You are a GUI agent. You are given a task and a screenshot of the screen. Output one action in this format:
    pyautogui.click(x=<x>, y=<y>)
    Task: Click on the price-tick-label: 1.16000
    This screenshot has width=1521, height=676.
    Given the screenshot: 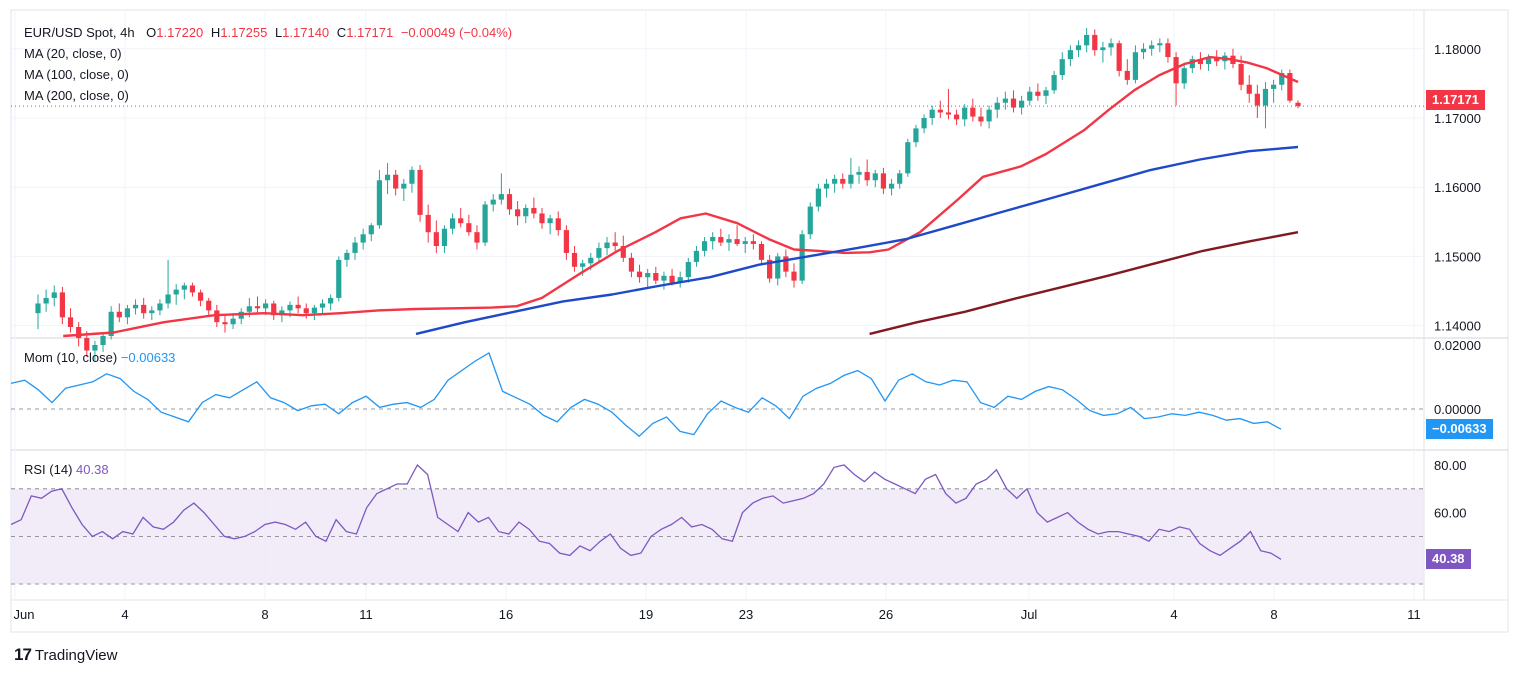 What is the action you would take?
    pyautogui.click(x=1457, y=187)
    